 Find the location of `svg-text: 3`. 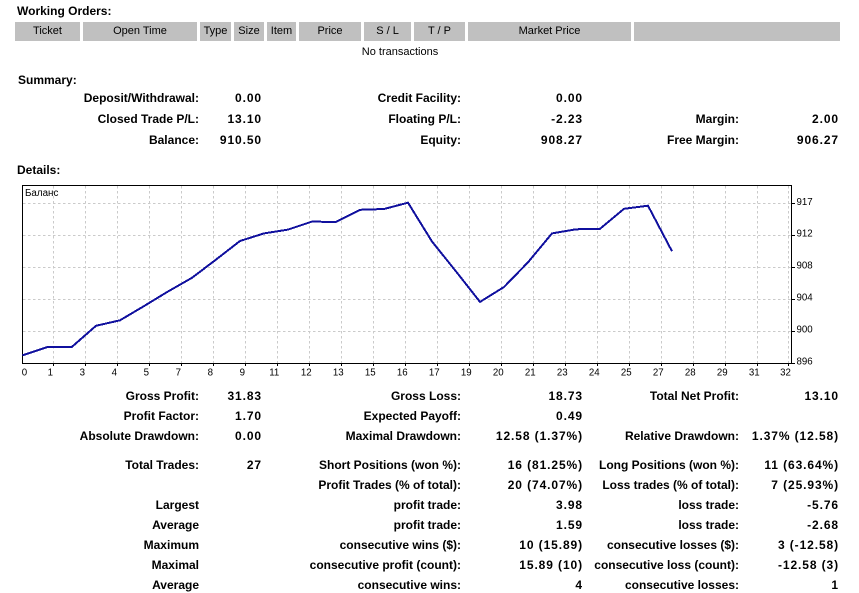

svg-text: 3 is located at coordinates (82, 373).